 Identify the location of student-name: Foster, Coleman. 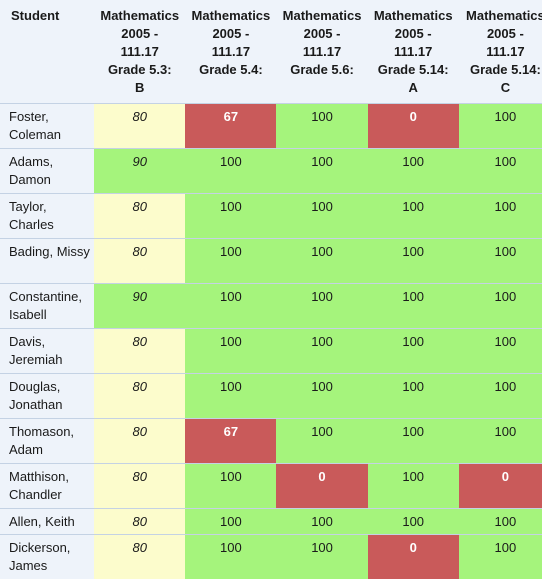
(47, 126).